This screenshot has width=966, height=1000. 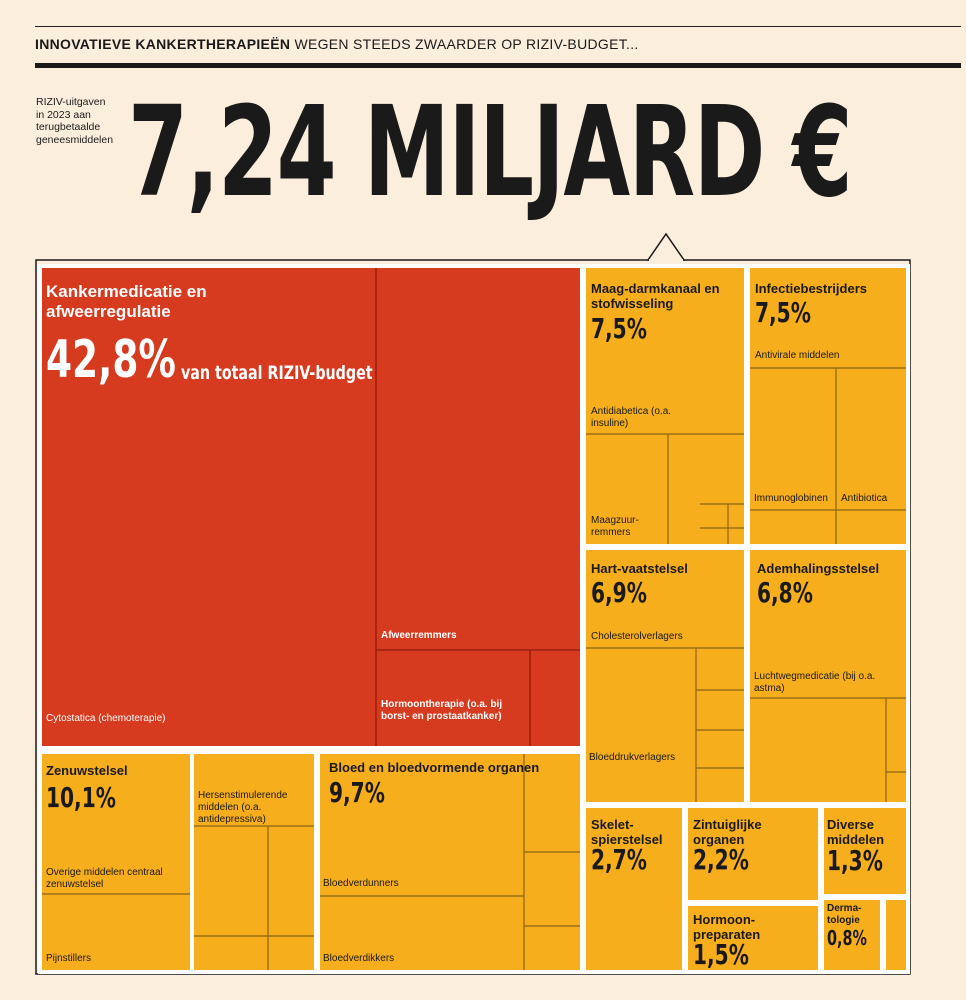 I want to click on subgroup-label: Antidiabetica (o.a. insuline), so click(x=631, y=417).